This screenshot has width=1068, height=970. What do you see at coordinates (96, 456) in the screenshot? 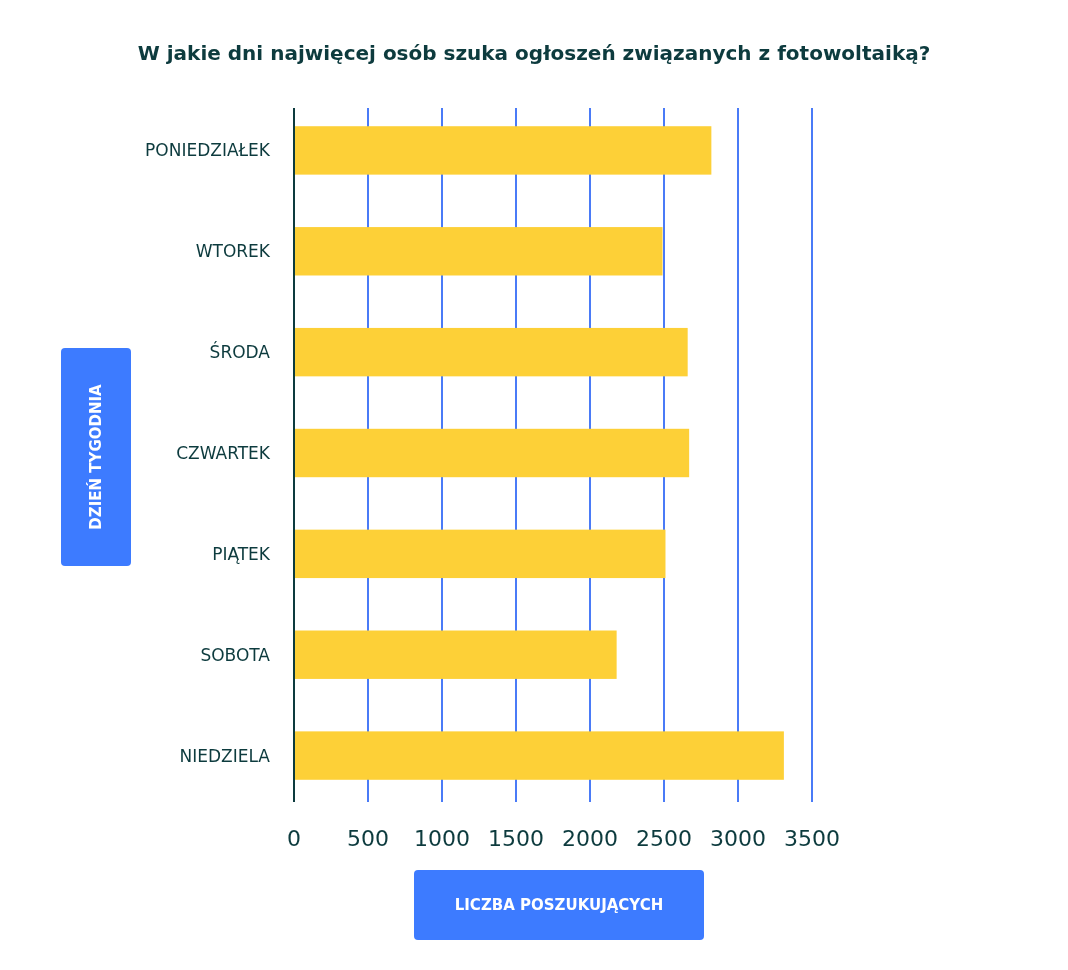
I see `y-axis-title: DZIEŃ TYGODNIA` at bounding box center [96, 456].